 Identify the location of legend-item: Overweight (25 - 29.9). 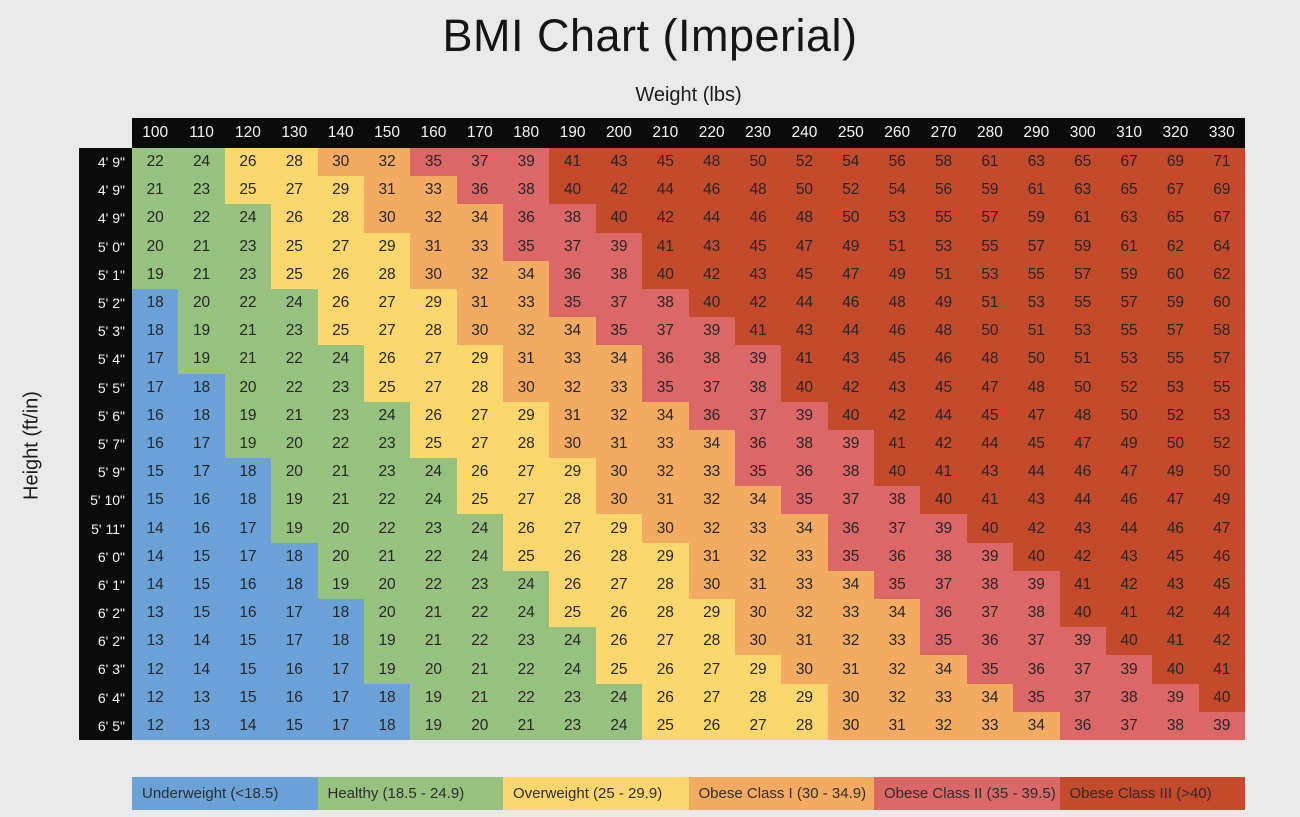
(596, 793).